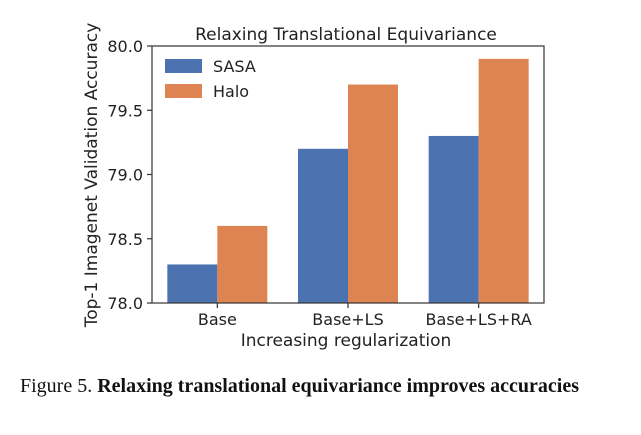  What do you see at coordinates (323, 225) in the screenshot?
I see `bar-sasa-base-ls` at bounding box center [323, 225].